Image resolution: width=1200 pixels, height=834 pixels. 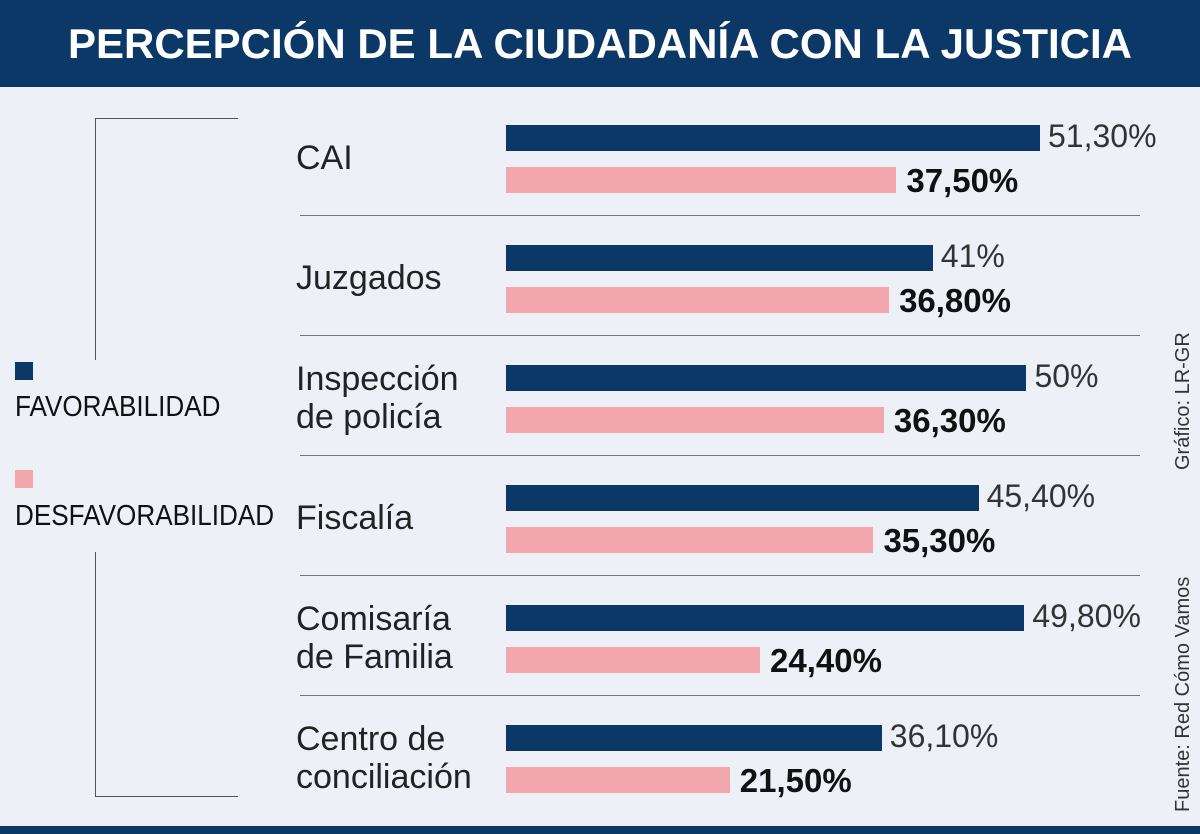 What do you see at coordinates (24, 479) in the screenshot?
I see `legend-desfavorable-swatch` at bounding box center [24, 479].